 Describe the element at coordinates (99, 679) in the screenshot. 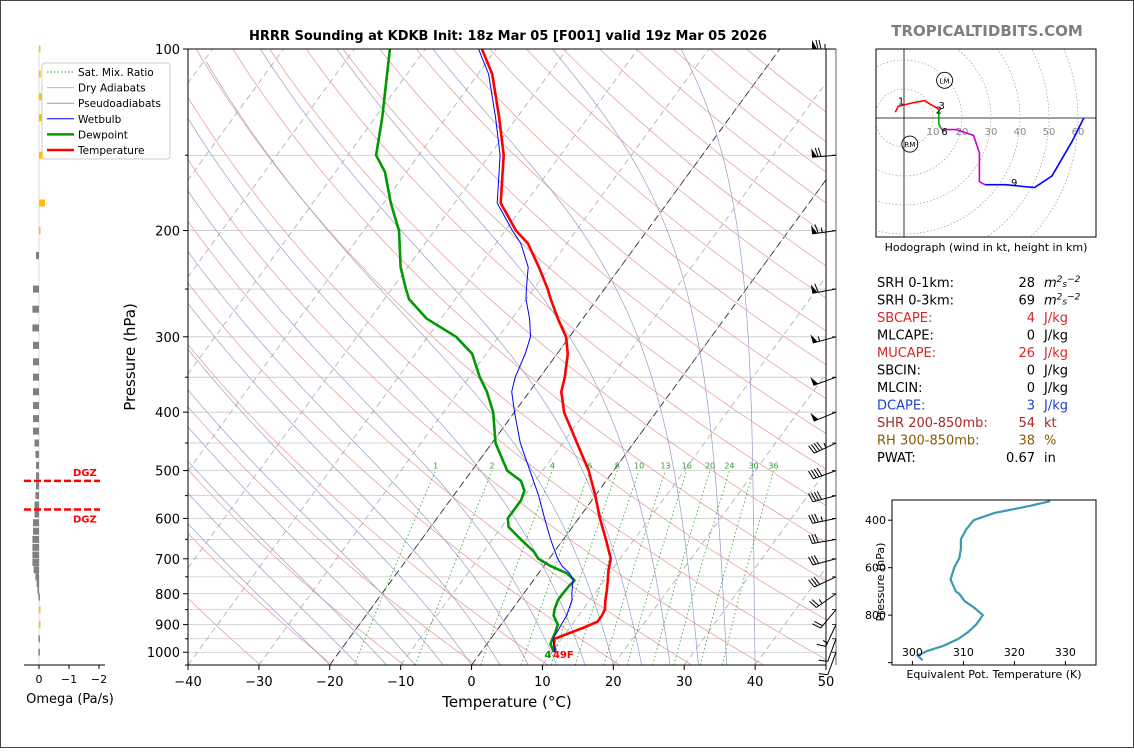

I see `omega-x-tick-label: −2` at that location.